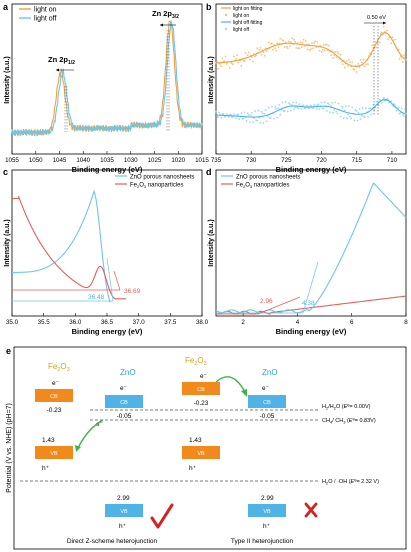 Image resolution: width=411 pixels, height=552 pixels. I want to click on panel-a-tick-label-4: 1035, so click(107, 160).